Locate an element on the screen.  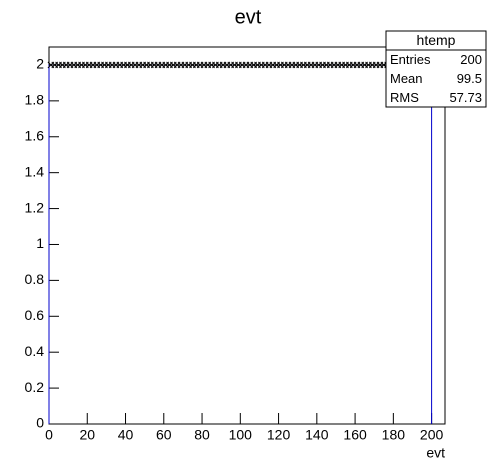
x-tick-label: 80 is located at coordinates (202, 435).